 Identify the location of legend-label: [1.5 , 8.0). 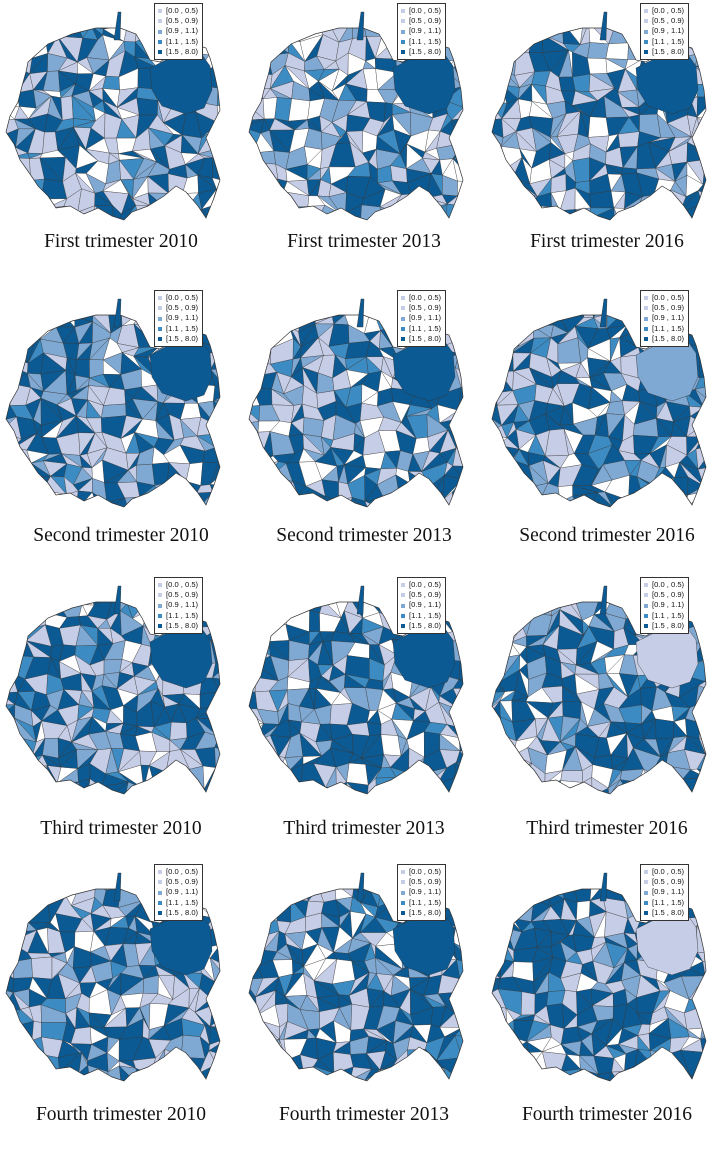
(668, 338).